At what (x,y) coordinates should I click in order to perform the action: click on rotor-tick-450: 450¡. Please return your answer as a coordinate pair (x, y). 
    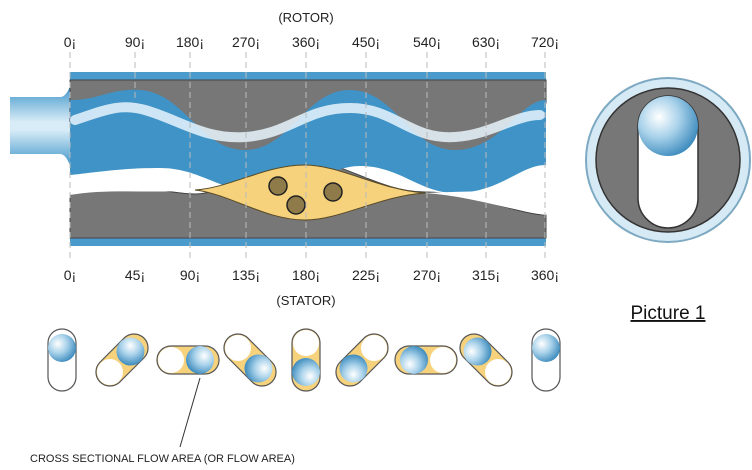
    Looking at the image, I should click on (366, 42).